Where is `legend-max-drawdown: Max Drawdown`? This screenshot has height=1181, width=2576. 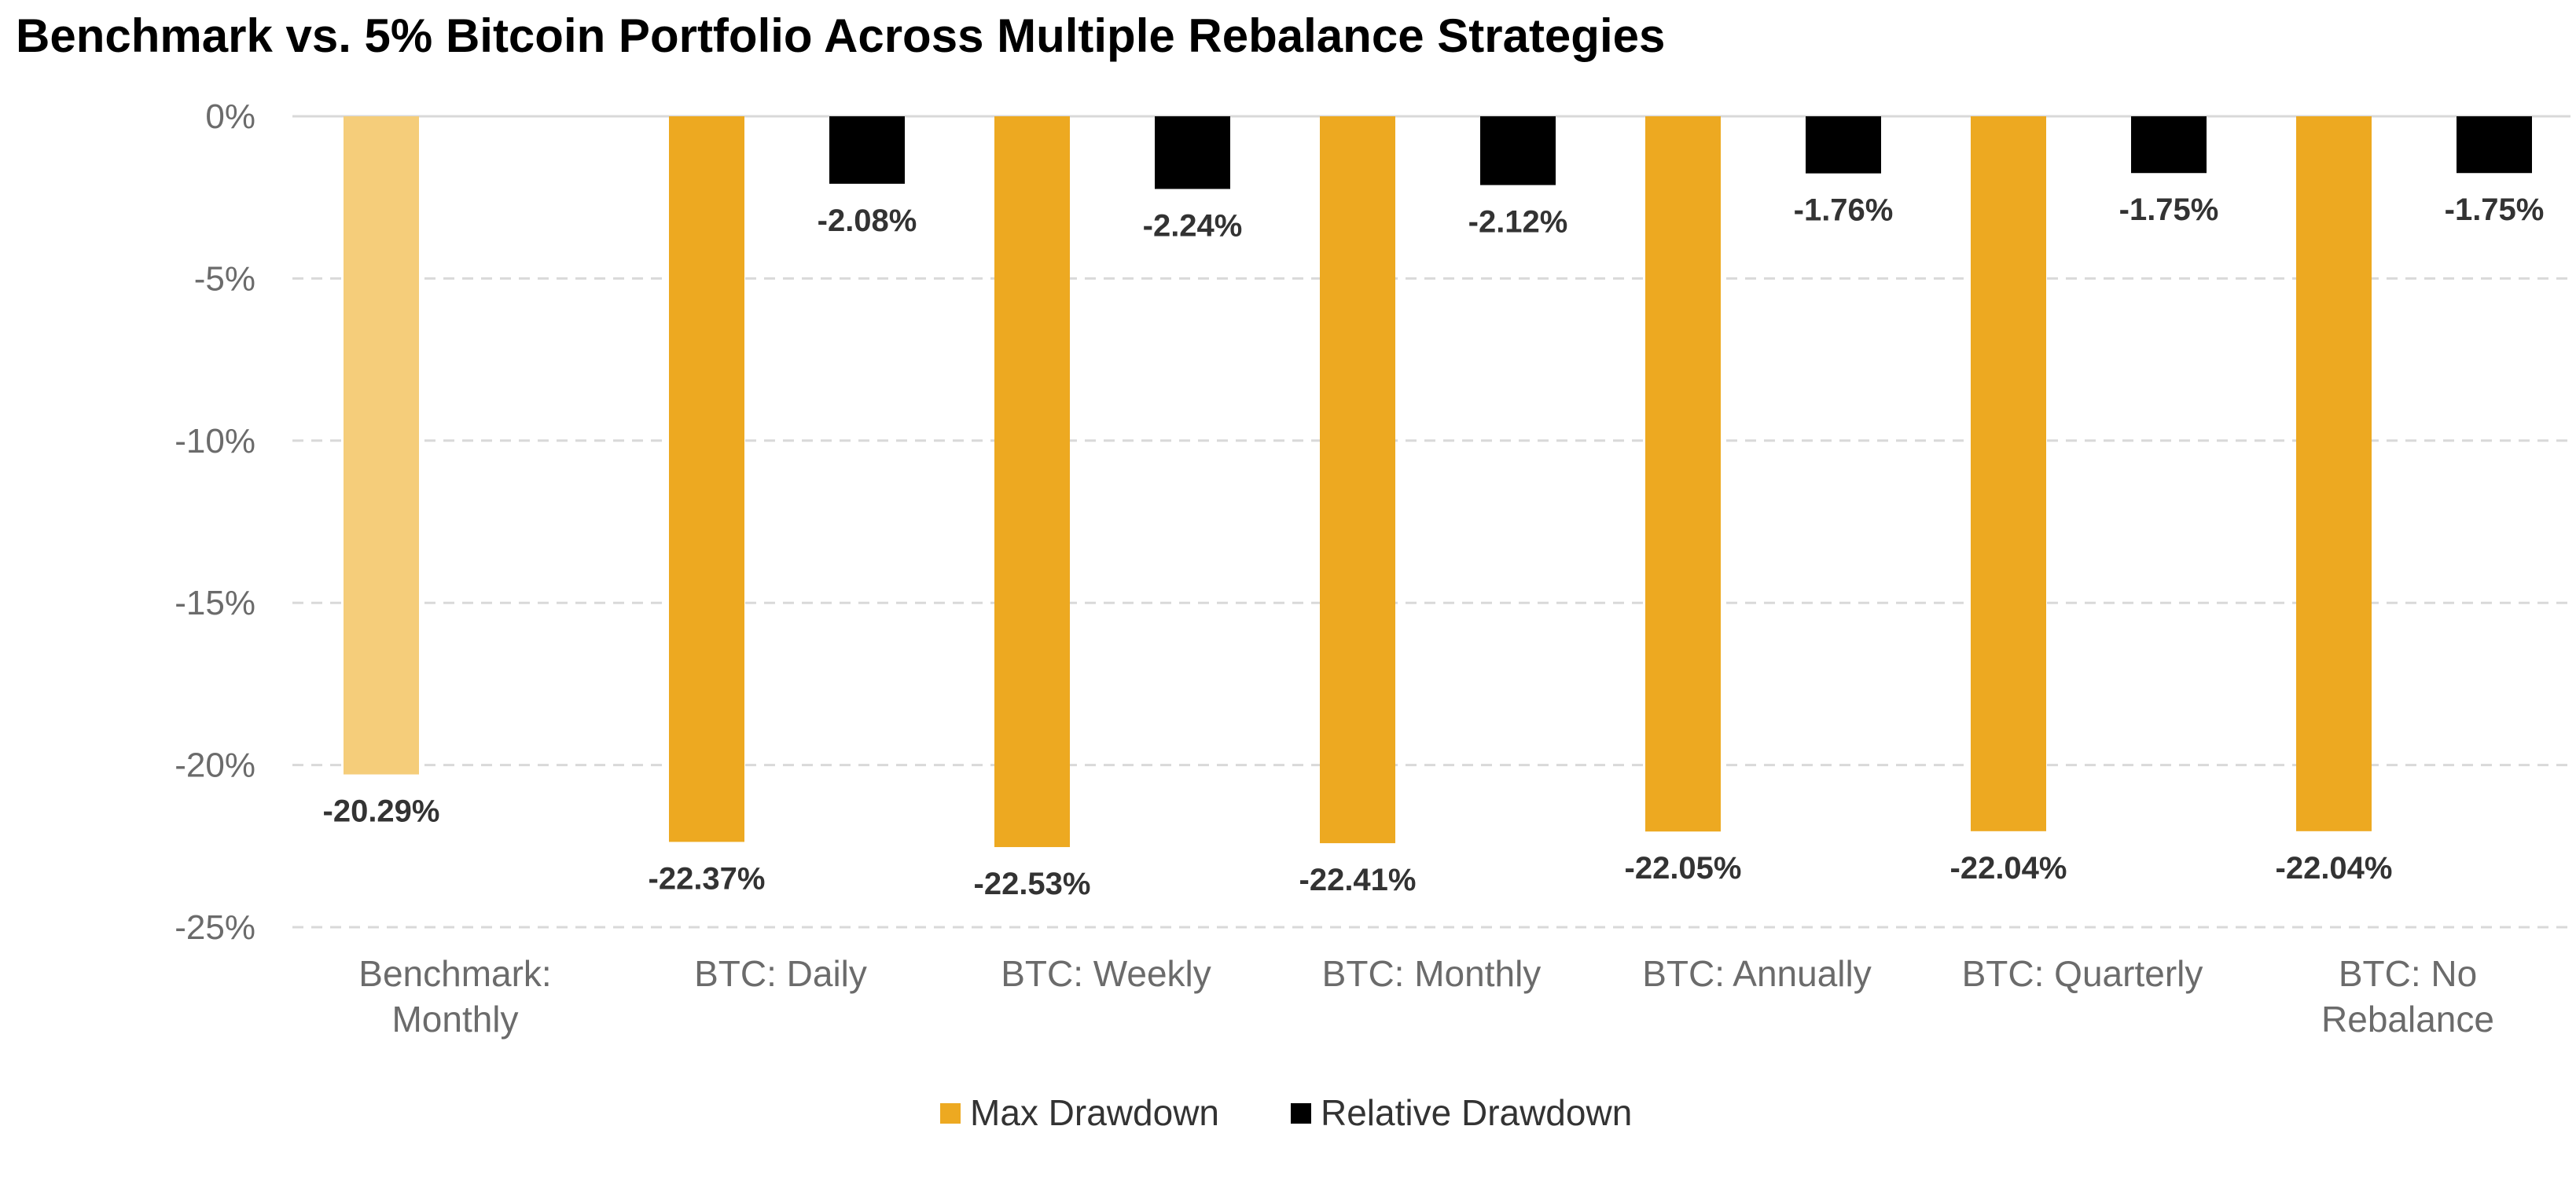 legend-max-drawdown: Max Drawdown is located at coordinates (1094, 1112).